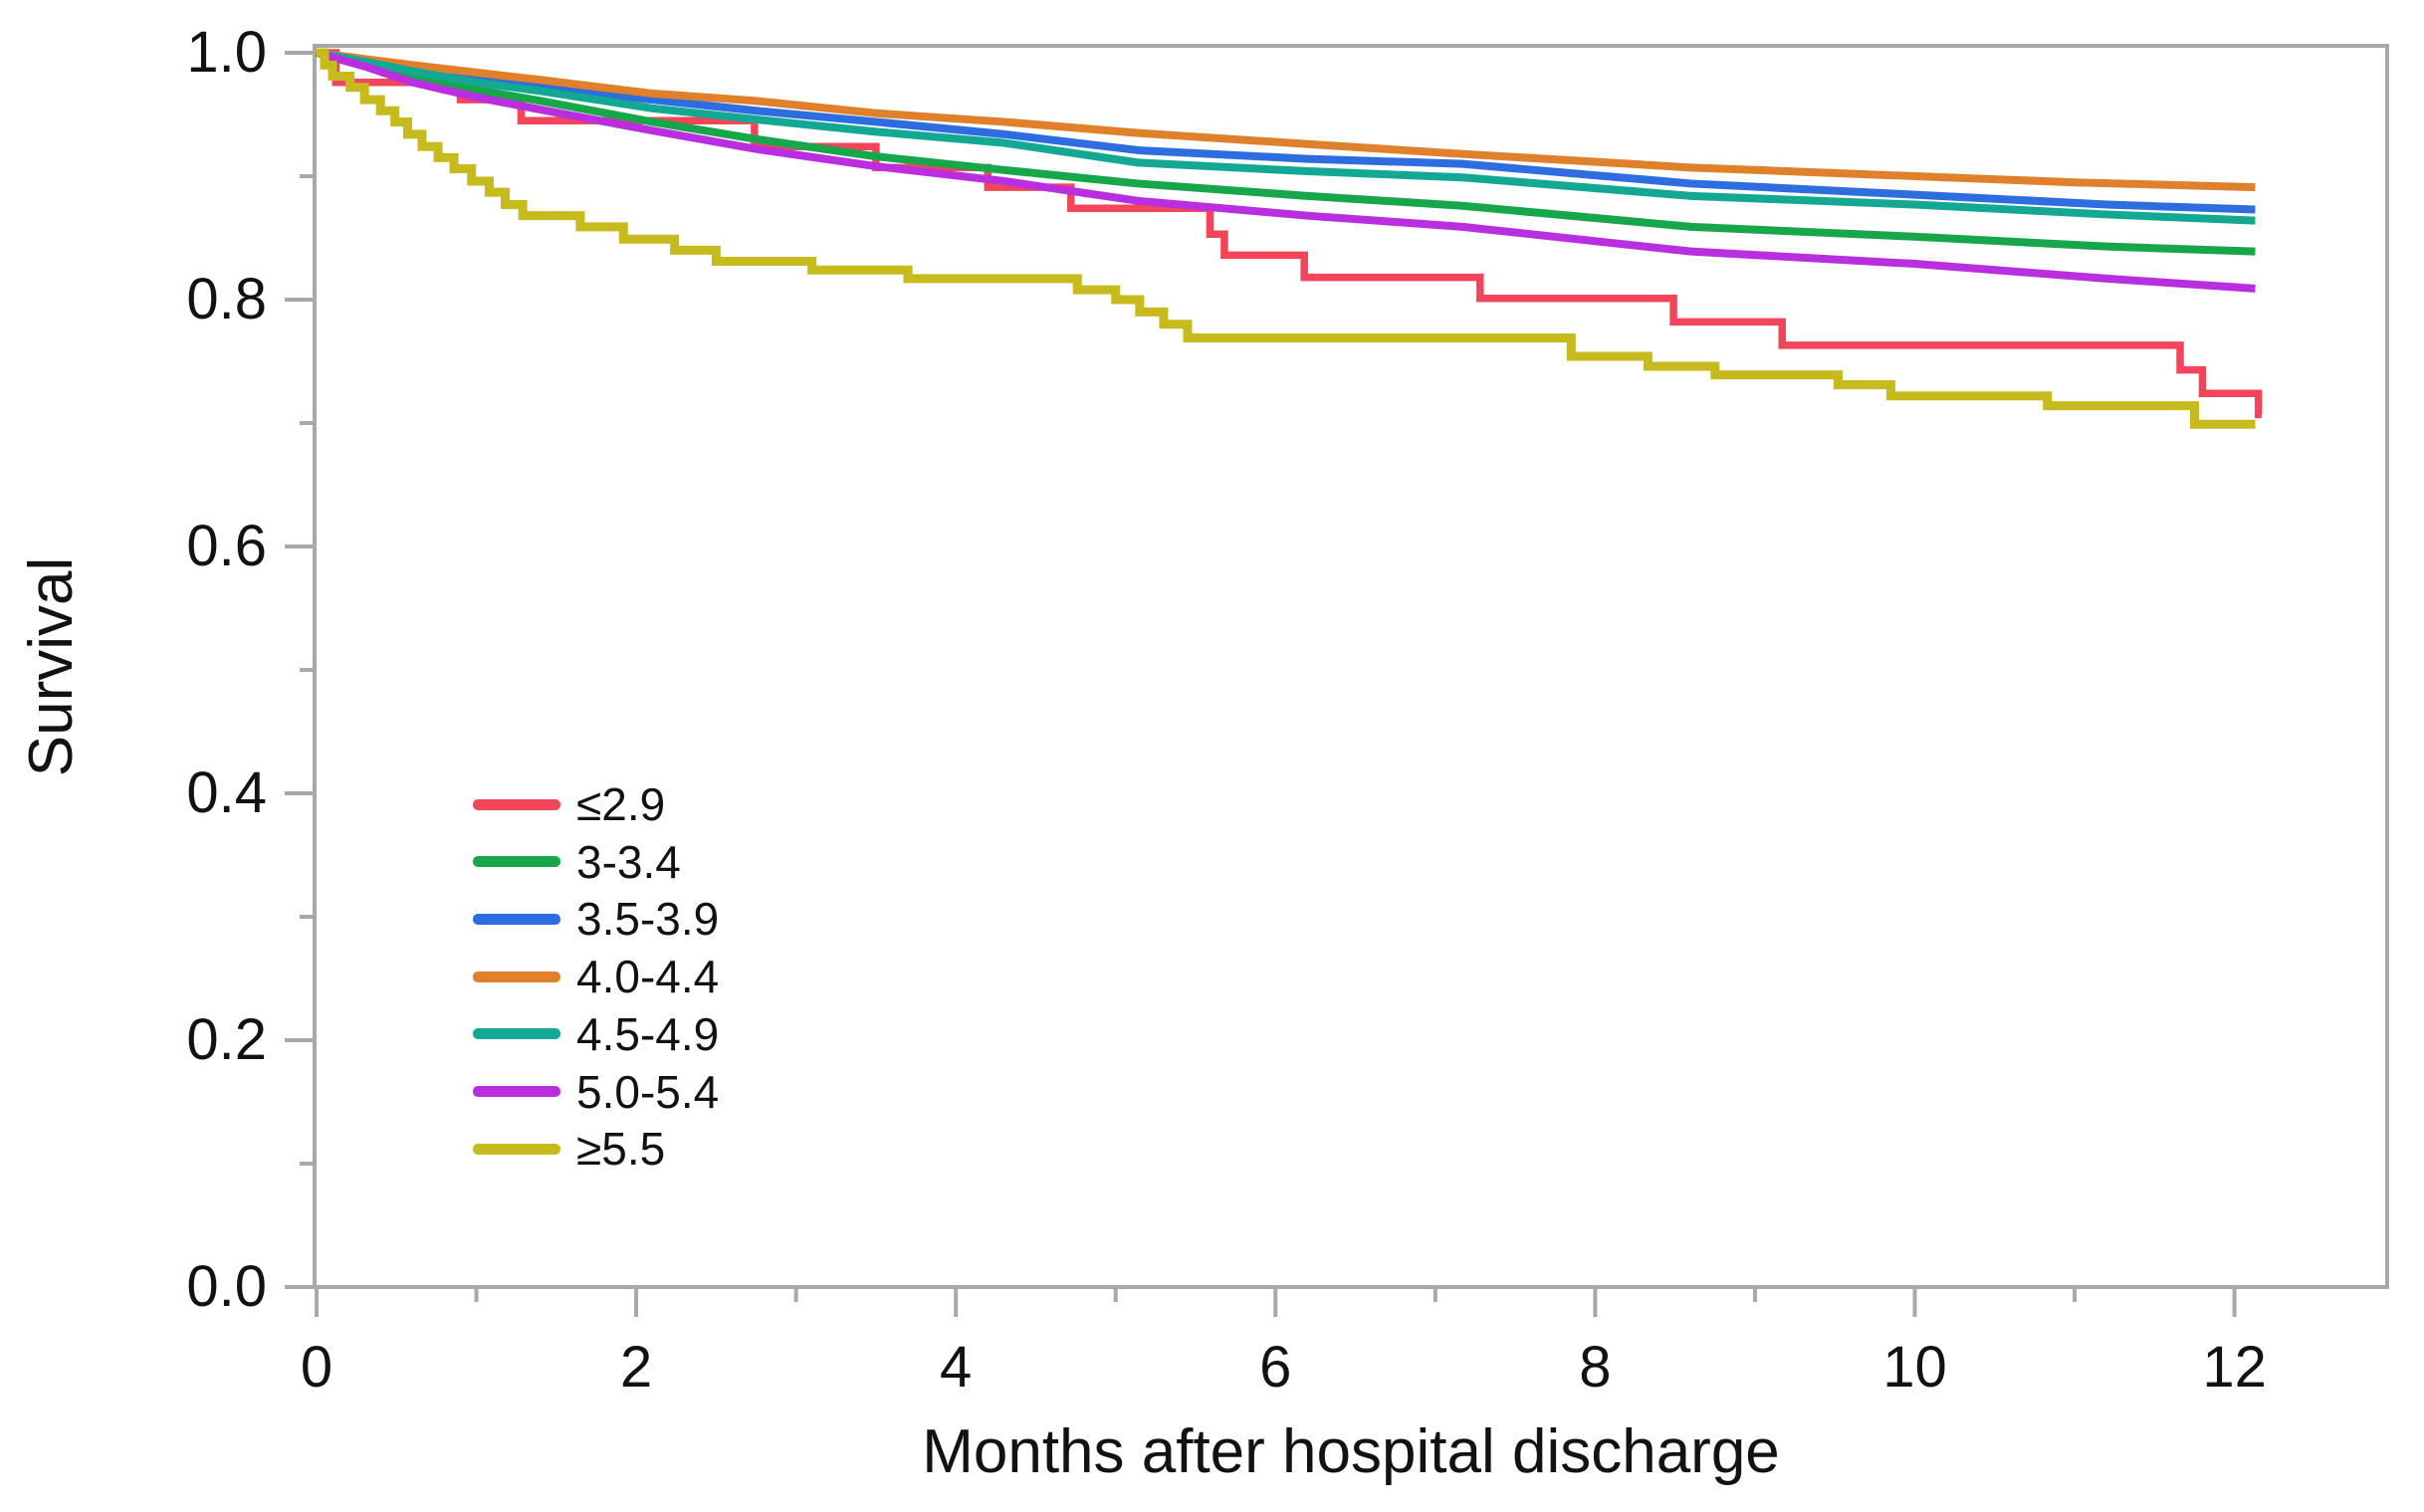  What do you see at coordinates (569, 1149) in the screenshot?
I see `legend-item: ≥5.5` at bounding box center [569, 1149].